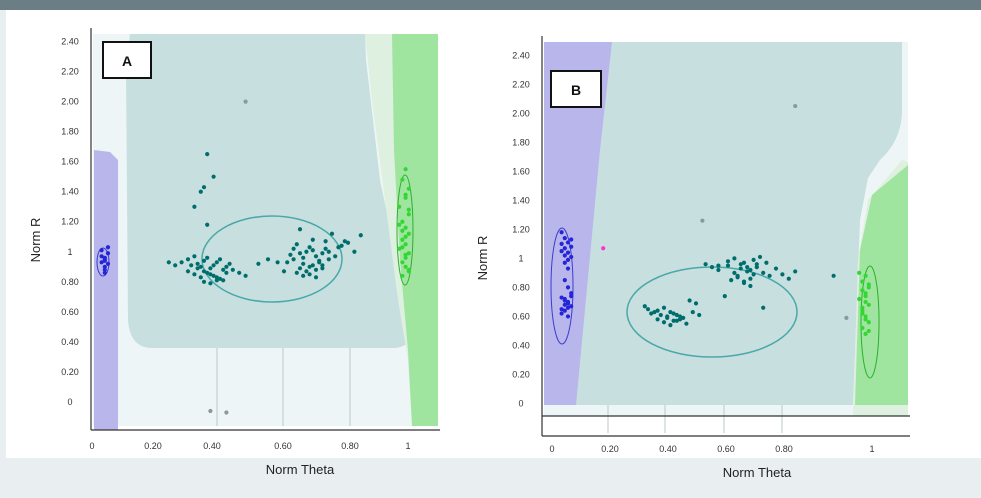 The image size is (981, 498). I want to click on y-axis-title: Norm R, so click(35, 240).